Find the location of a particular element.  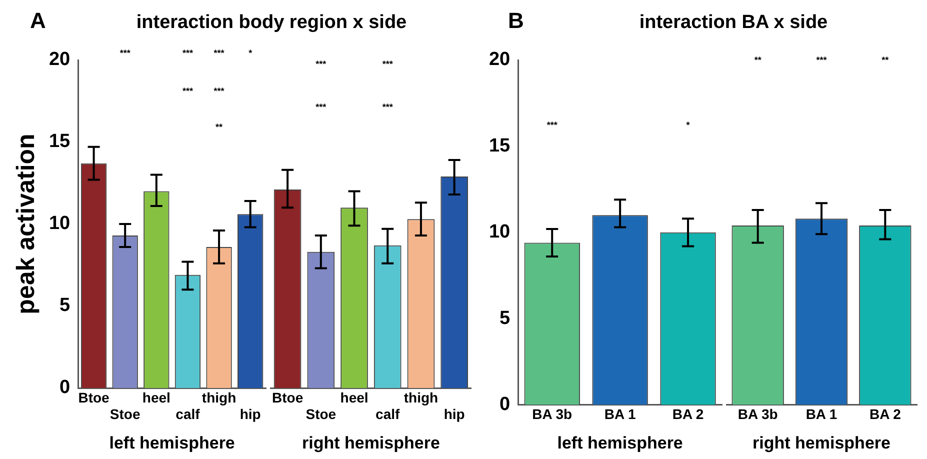

annotation: * is located at coordinates (688, 126).